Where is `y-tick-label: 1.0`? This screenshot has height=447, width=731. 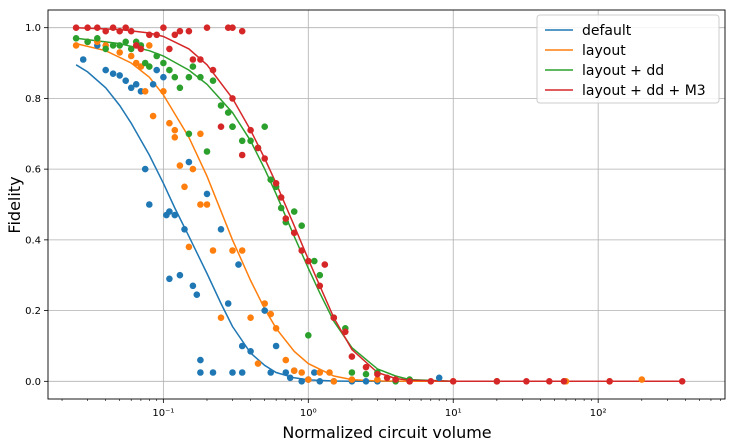 y-tick-label: 1.0 is located at coordinates (33, 28).